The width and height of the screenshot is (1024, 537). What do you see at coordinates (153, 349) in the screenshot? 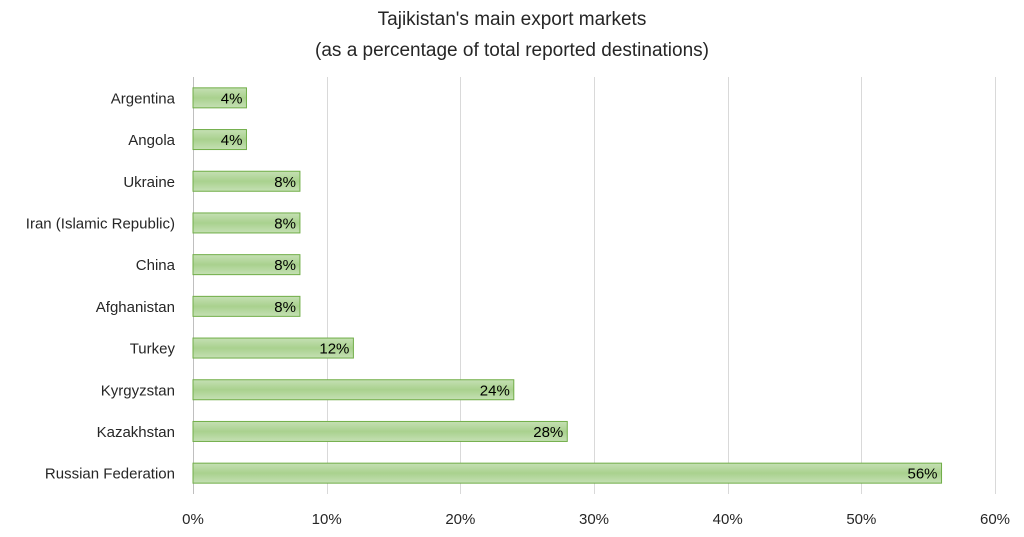
I see `category-label: Turkey` at bounding box center [153, 349].